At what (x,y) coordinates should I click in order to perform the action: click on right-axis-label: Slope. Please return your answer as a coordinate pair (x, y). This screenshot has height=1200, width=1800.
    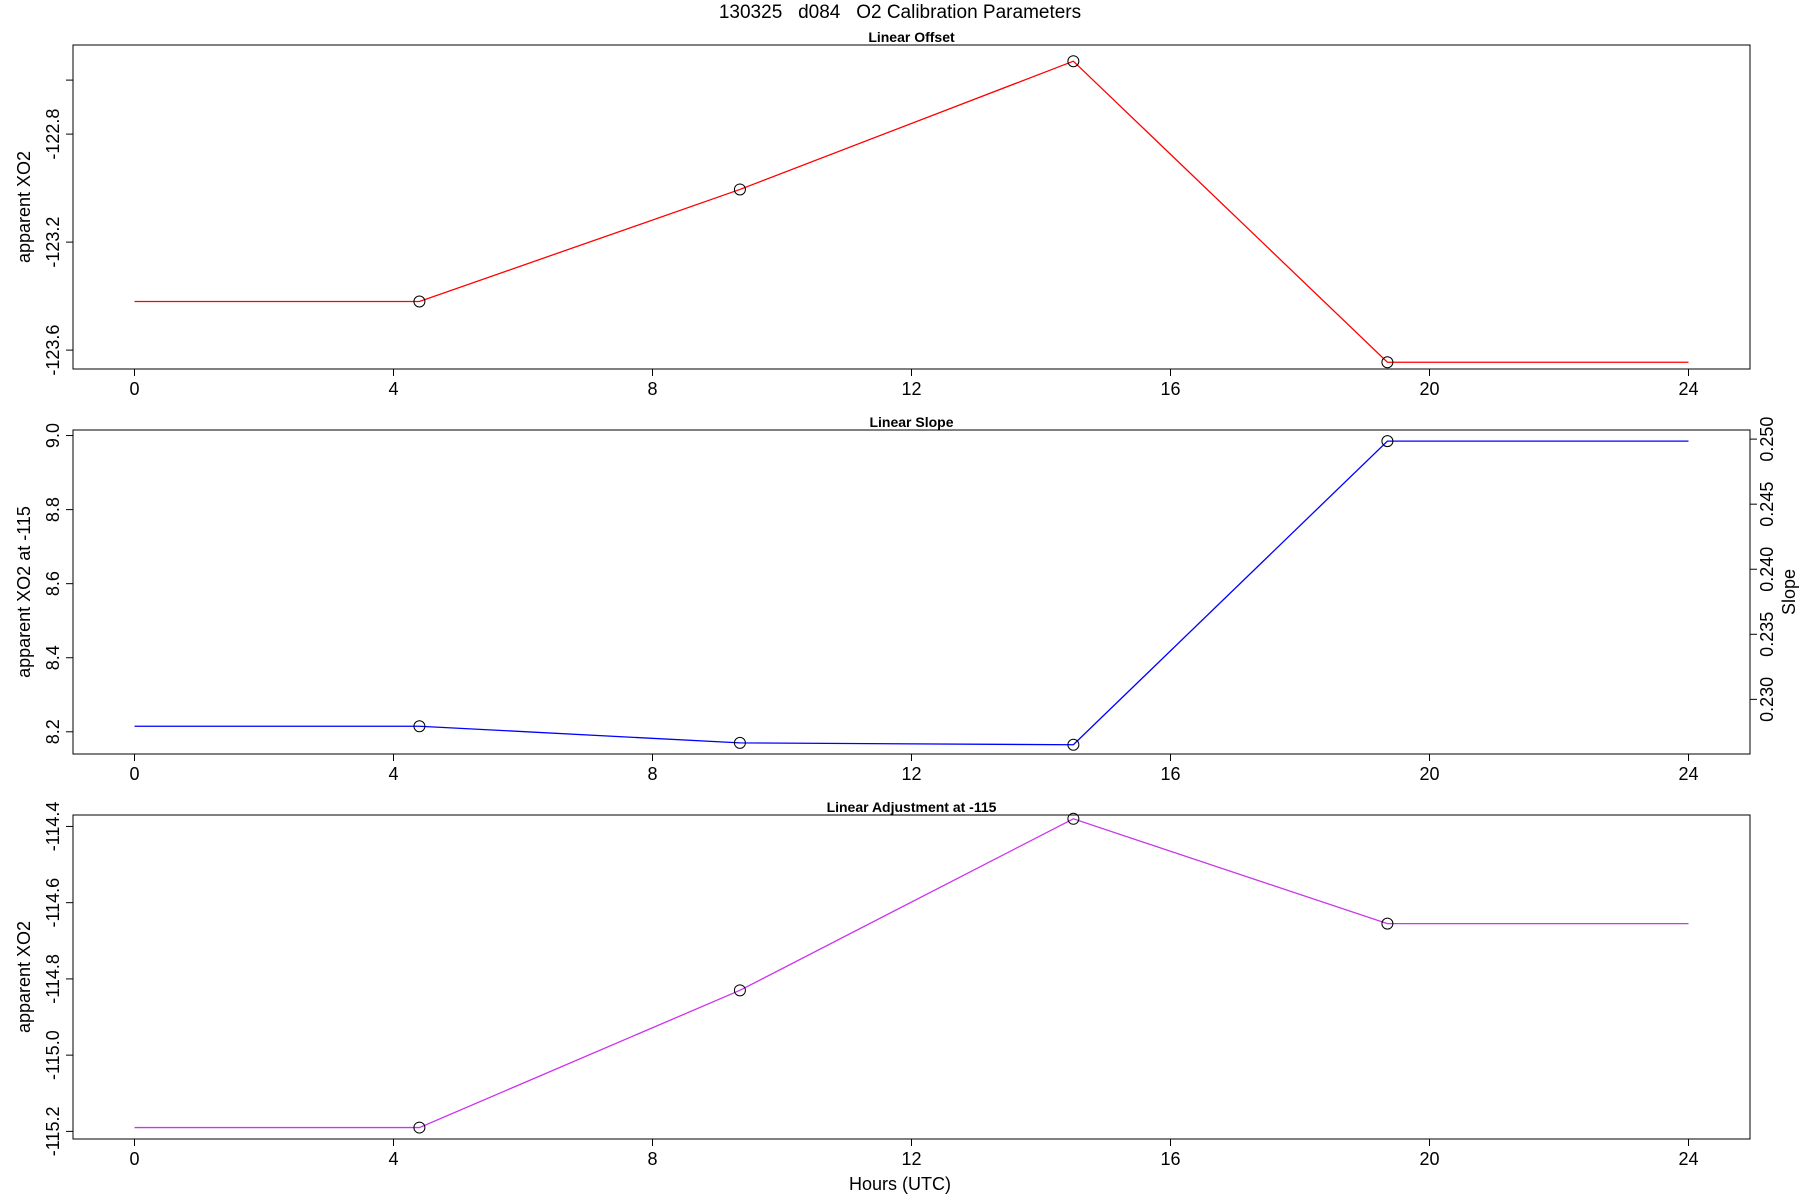
    Looking at the image, I should click on (1789, 592).